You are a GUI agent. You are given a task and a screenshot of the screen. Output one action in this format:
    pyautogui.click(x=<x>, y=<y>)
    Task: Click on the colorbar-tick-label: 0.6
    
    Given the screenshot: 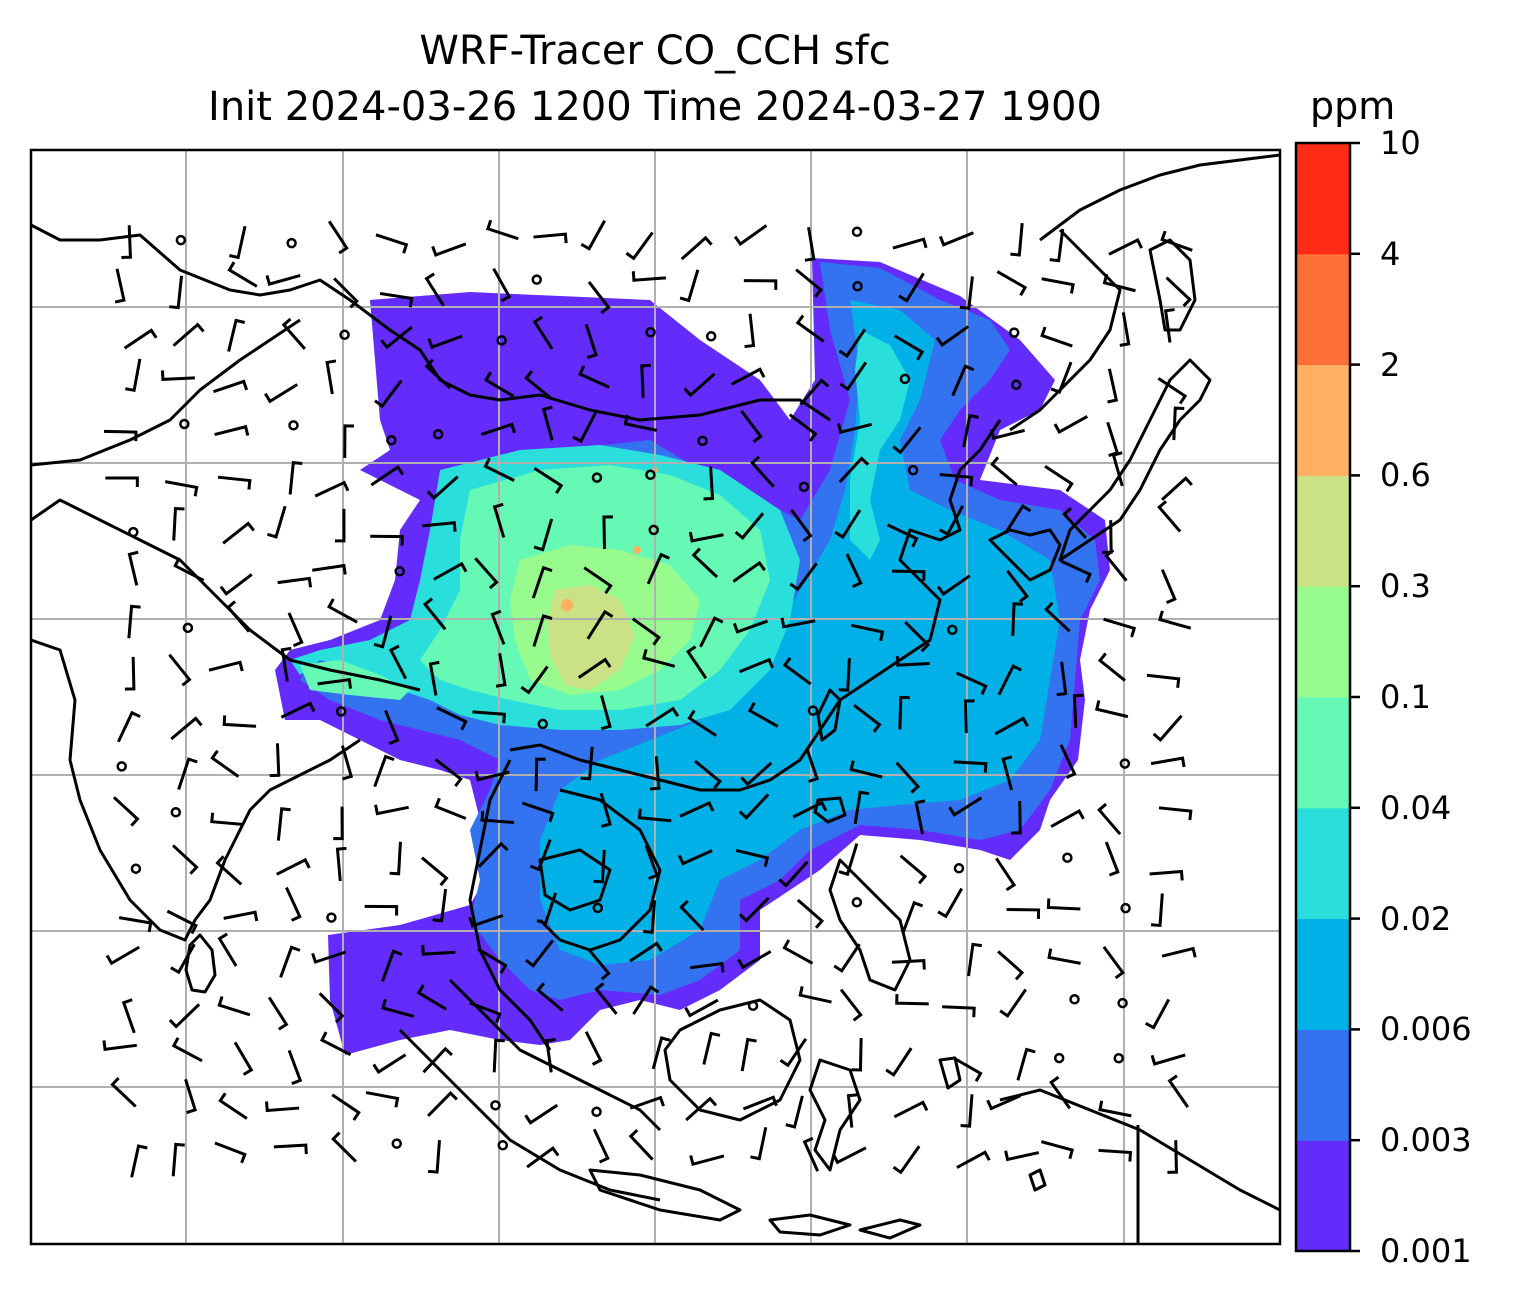 What is the action you would take?
    pyautogui.click(x=1405, y=475)
    